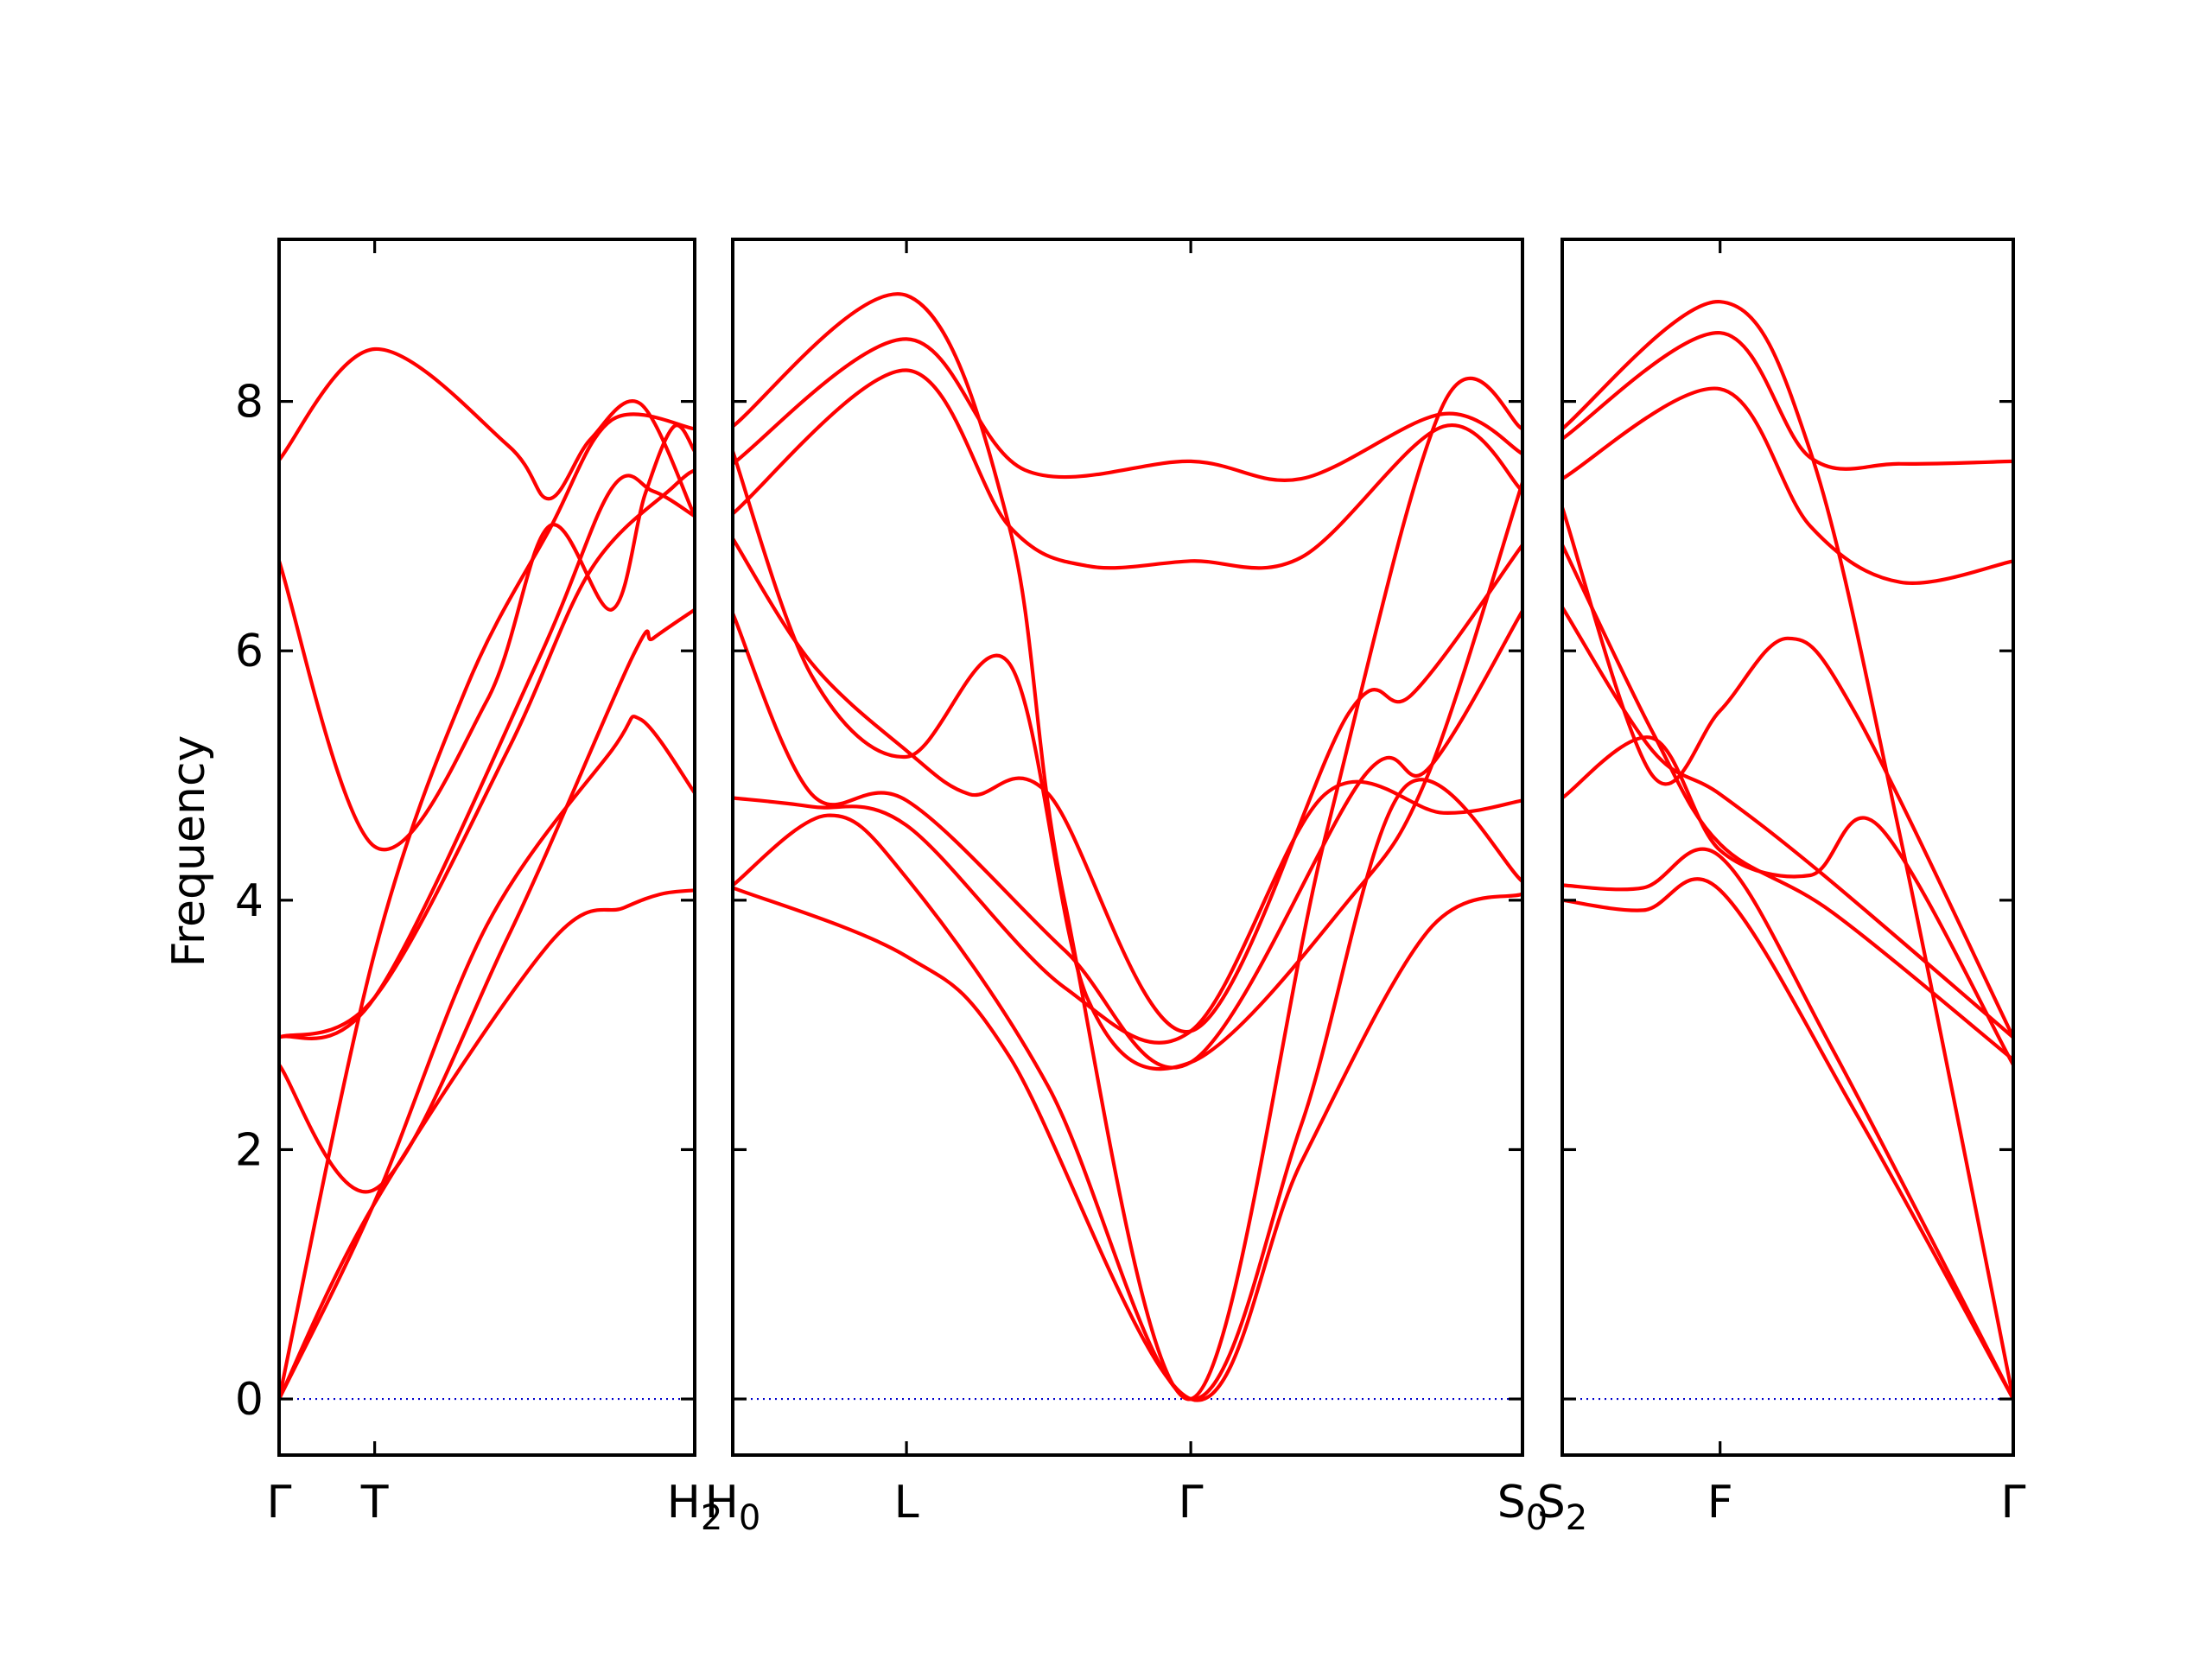 This screenshot has height=1659, width=2212. Describe the element at coordinates (906, 1503) in the screenshot. I see `x-tick-label: L` at that location.